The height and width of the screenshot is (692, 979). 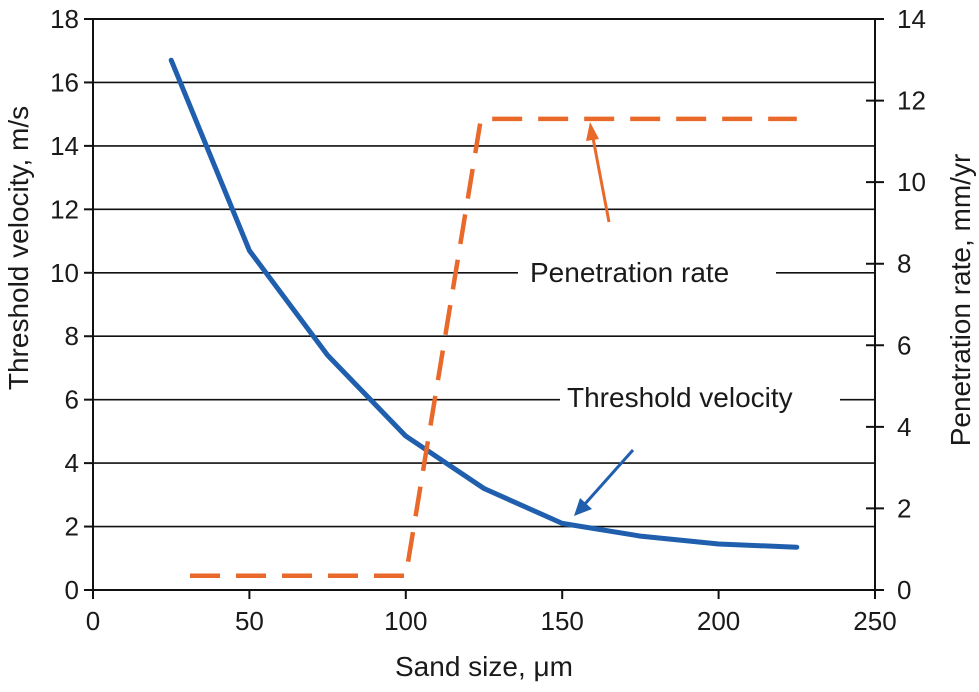 What do you see at coordinates (484, 666) in the screenshot?
I see `x-axis-title: Sand size, μm` at bounding box center [484, 666].